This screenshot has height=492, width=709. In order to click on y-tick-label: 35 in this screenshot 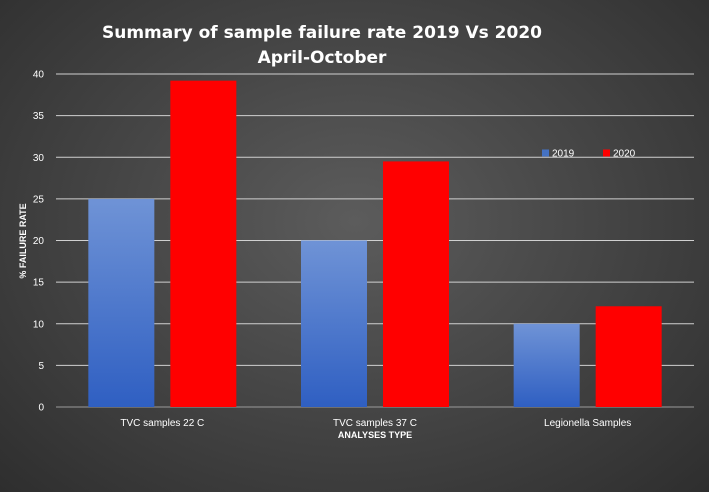, I will do `click(39, 116)`.